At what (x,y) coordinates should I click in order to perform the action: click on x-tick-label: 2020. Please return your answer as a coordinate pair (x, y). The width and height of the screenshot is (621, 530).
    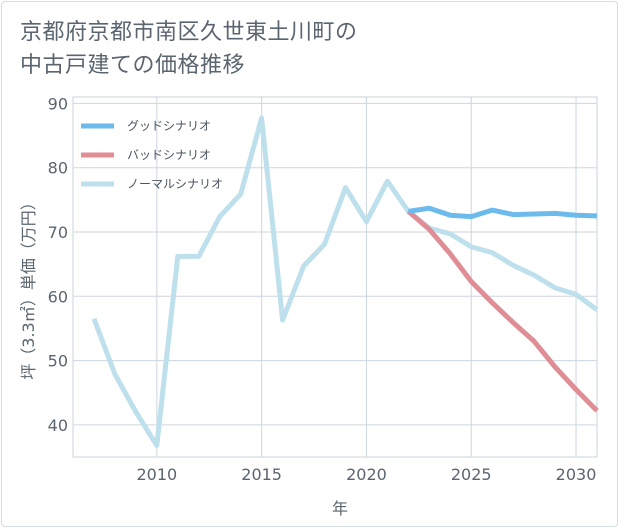
    Looking at the image, I should click on (366, 474).